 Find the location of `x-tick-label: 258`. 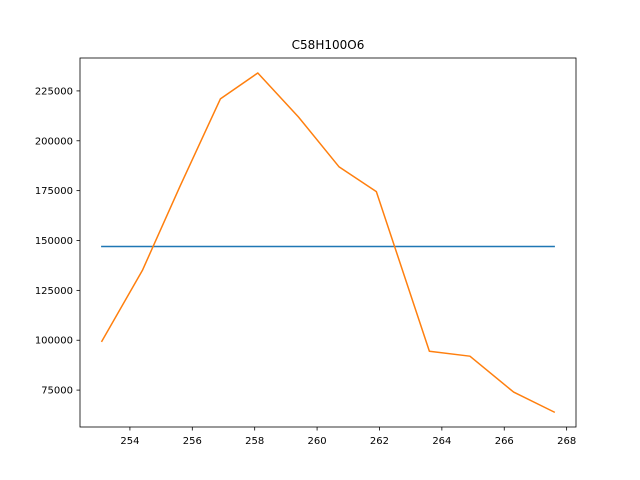

x-tick-label: 258 is located at coordinates (254, 441).